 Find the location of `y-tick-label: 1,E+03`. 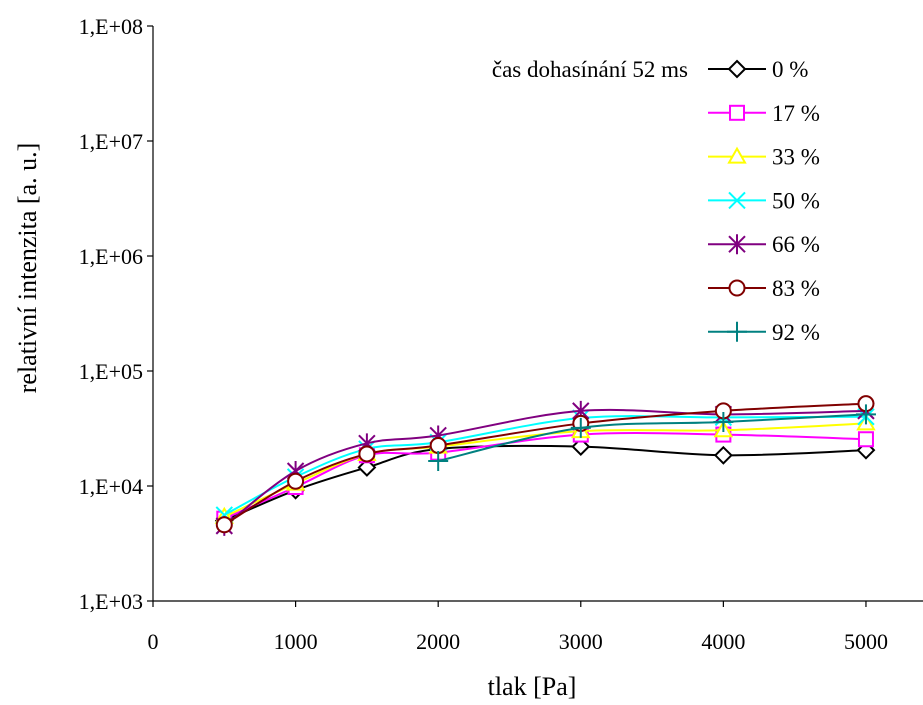

y-tick-label: 1,E+03 is located at coordinates (111, 601).